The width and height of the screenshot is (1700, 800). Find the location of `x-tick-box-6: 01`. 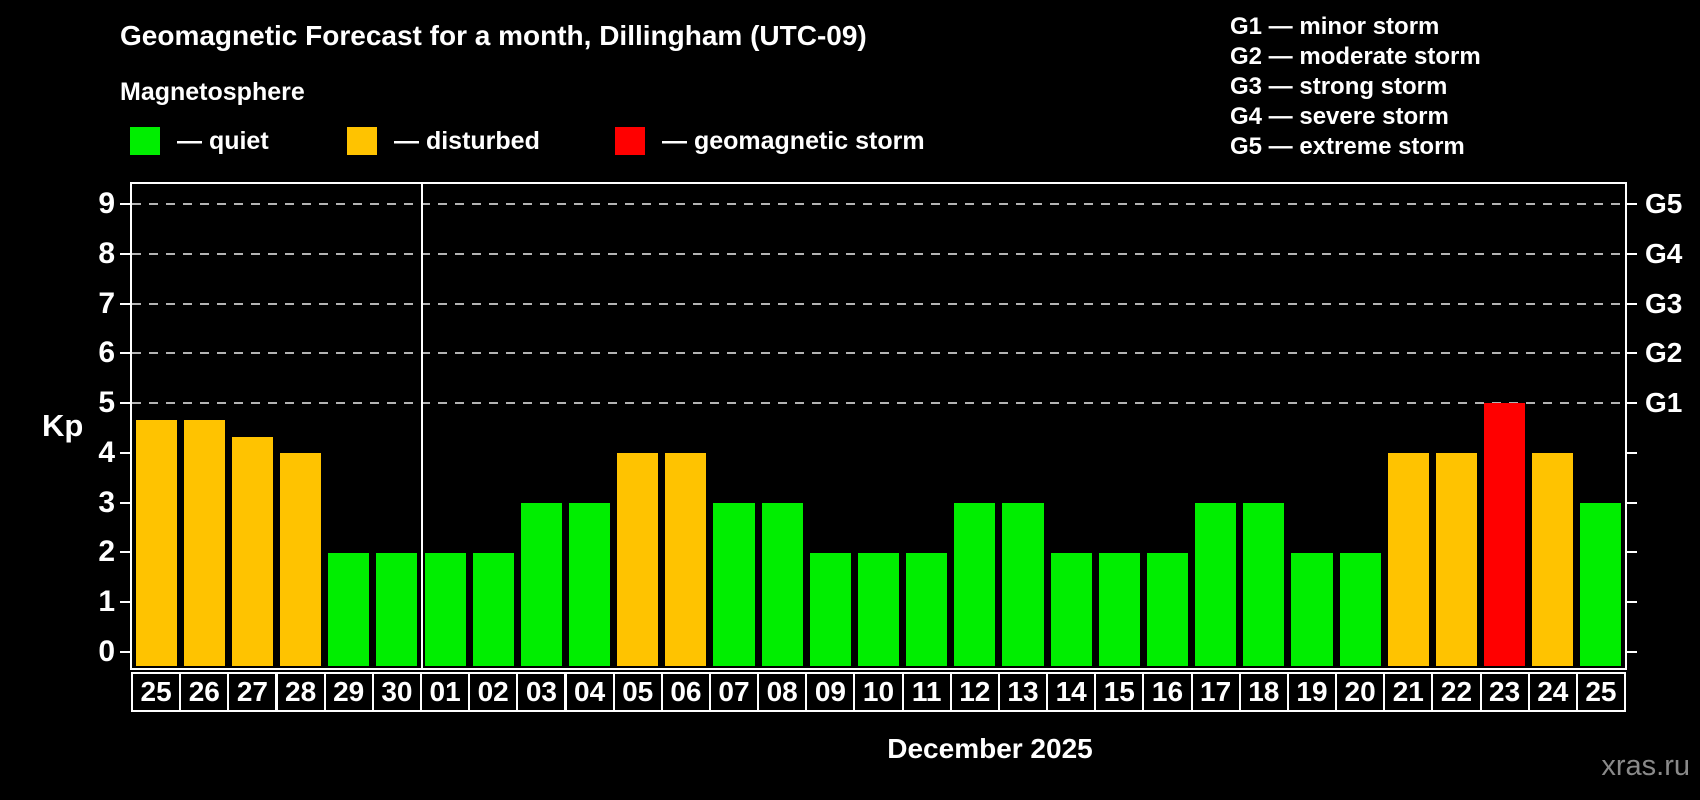

x-tick-box-6: 01 is located at coordinates (445, 692).